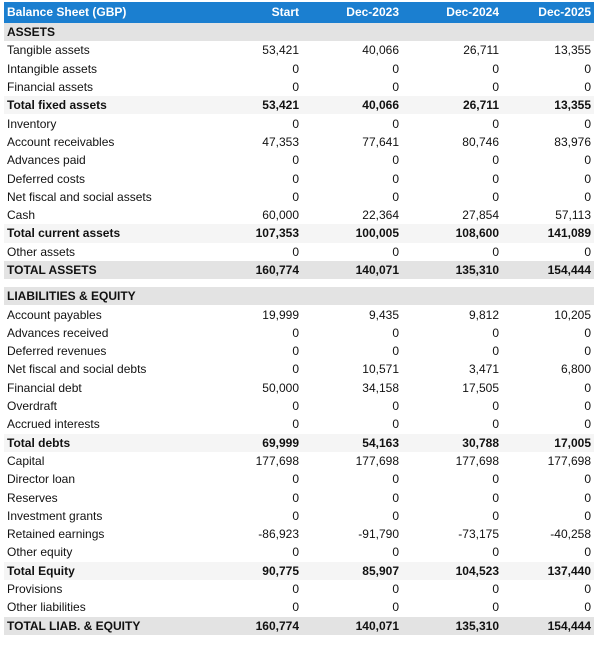 This screenshot has height=646, width=600. What do you see at coordinates (280, 387) in the screenshot?
I see `value-cell: 50,000` at bounding box center [280, 387].